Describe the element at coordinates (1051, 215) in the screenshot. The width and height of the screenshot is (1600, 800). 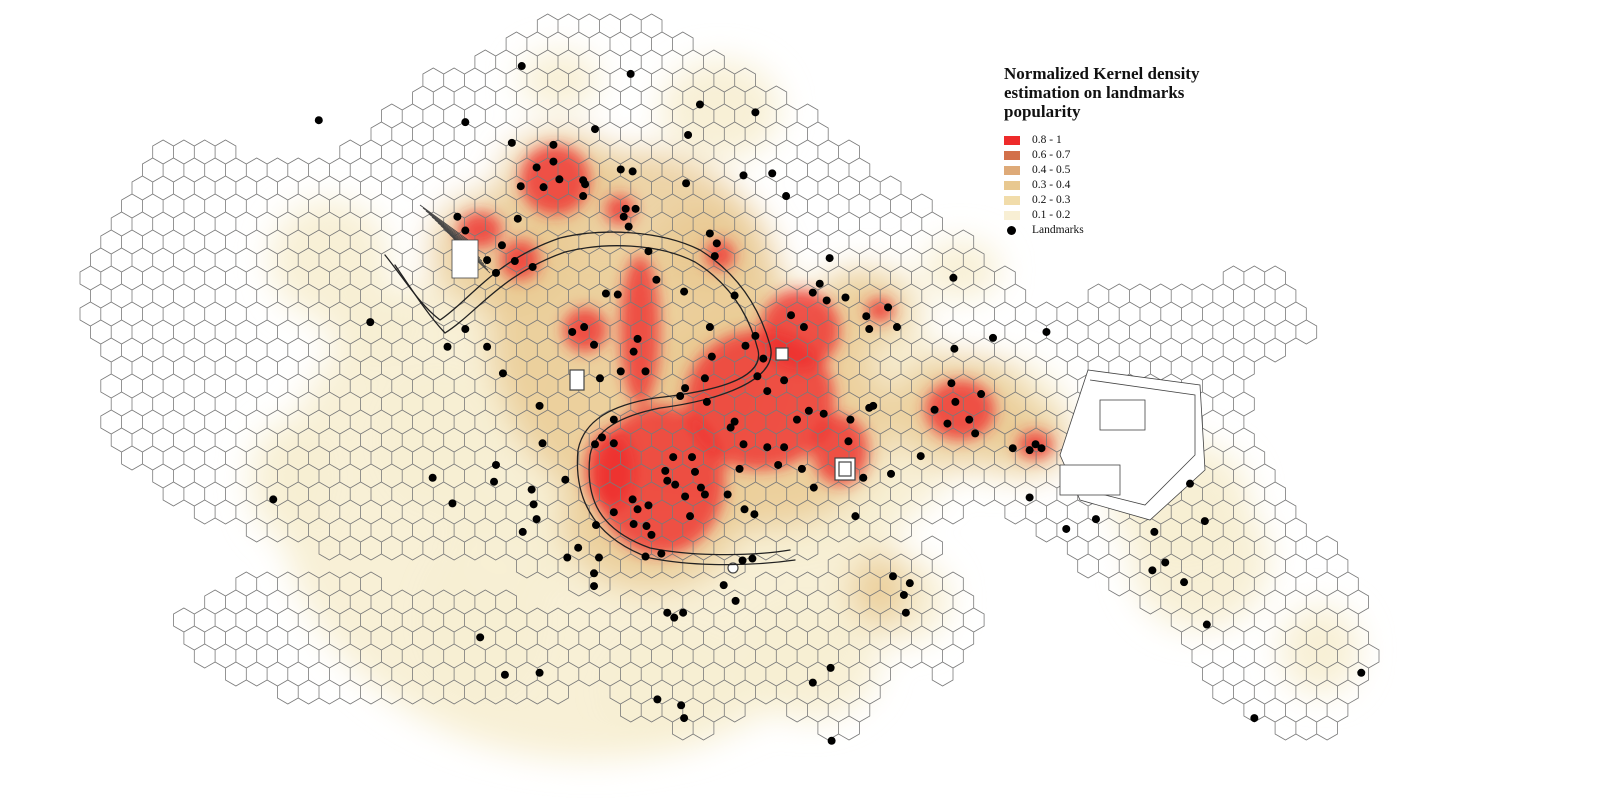
I see `legend-label: 0.1 - 0.2` at that location.